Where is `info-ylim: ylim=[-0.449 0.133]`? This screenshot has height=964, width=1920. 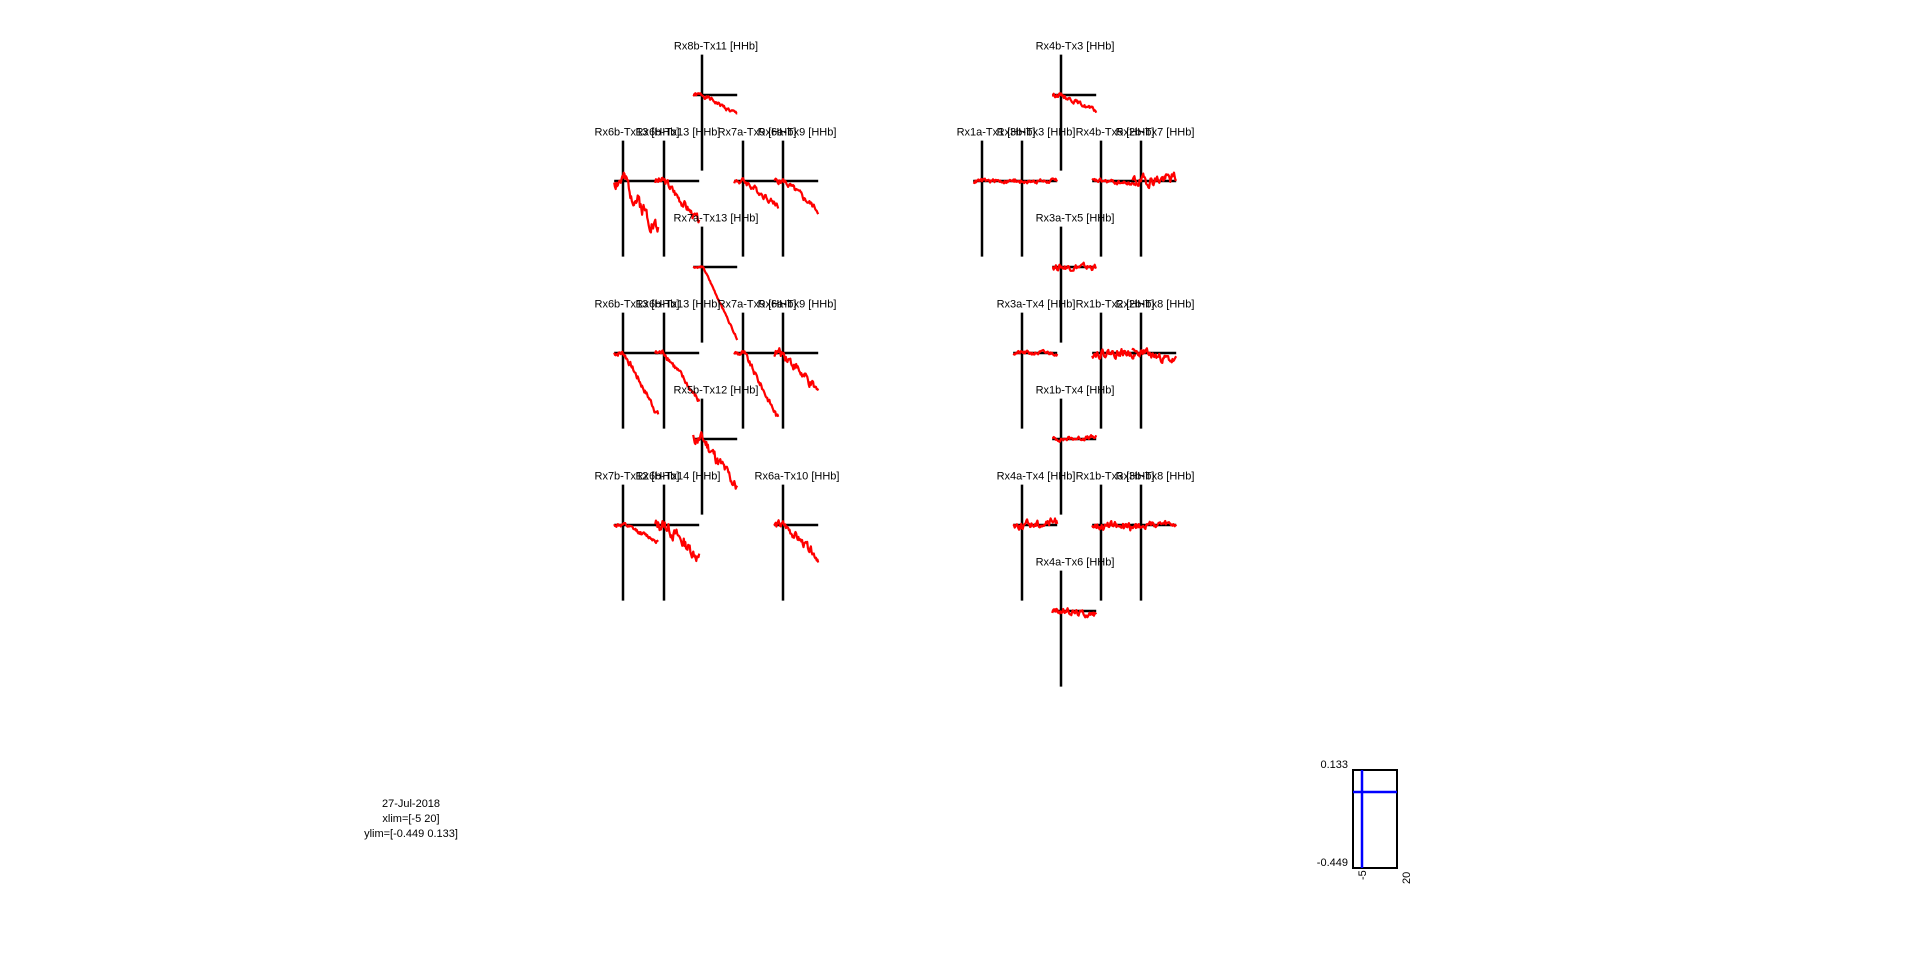
info-ylim: ylim=[-0.449 0.133] is located at coordinates (411, 834).